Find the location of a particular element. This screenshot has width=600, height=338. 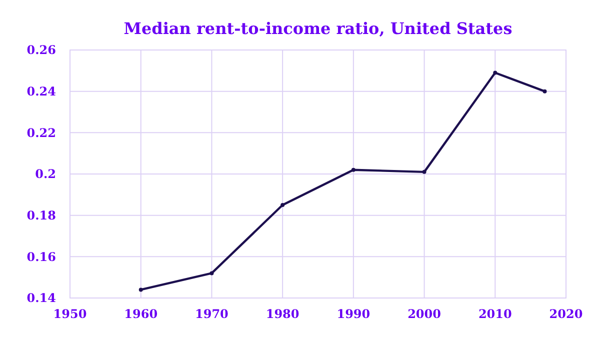

x-tick-label: 2010 is located at coordinates (495, 314).